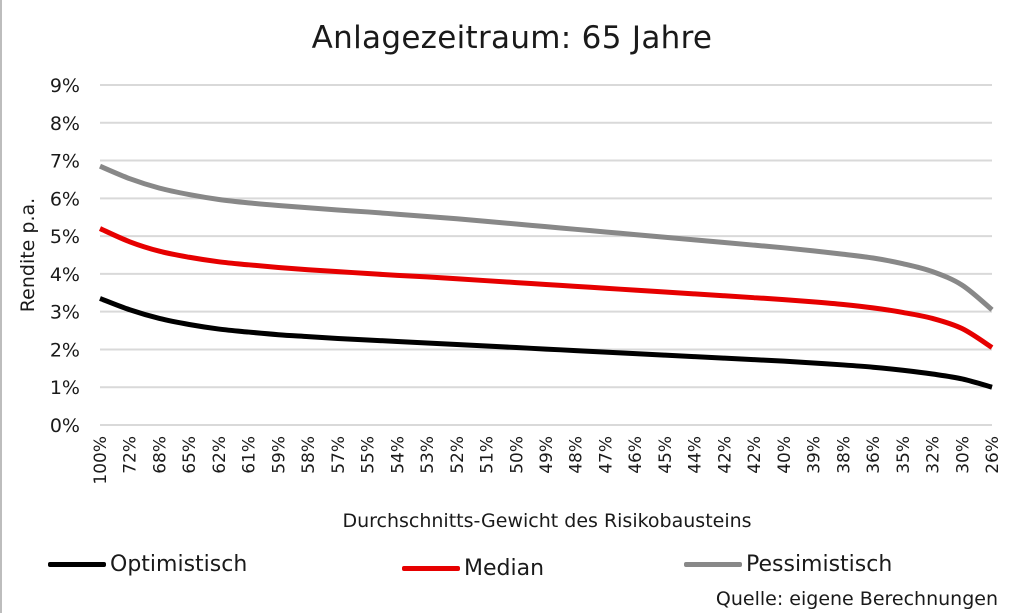  Describe the element at coordinates (77, 564) in the screenshot. I see `legend-swatch-black` at that location.